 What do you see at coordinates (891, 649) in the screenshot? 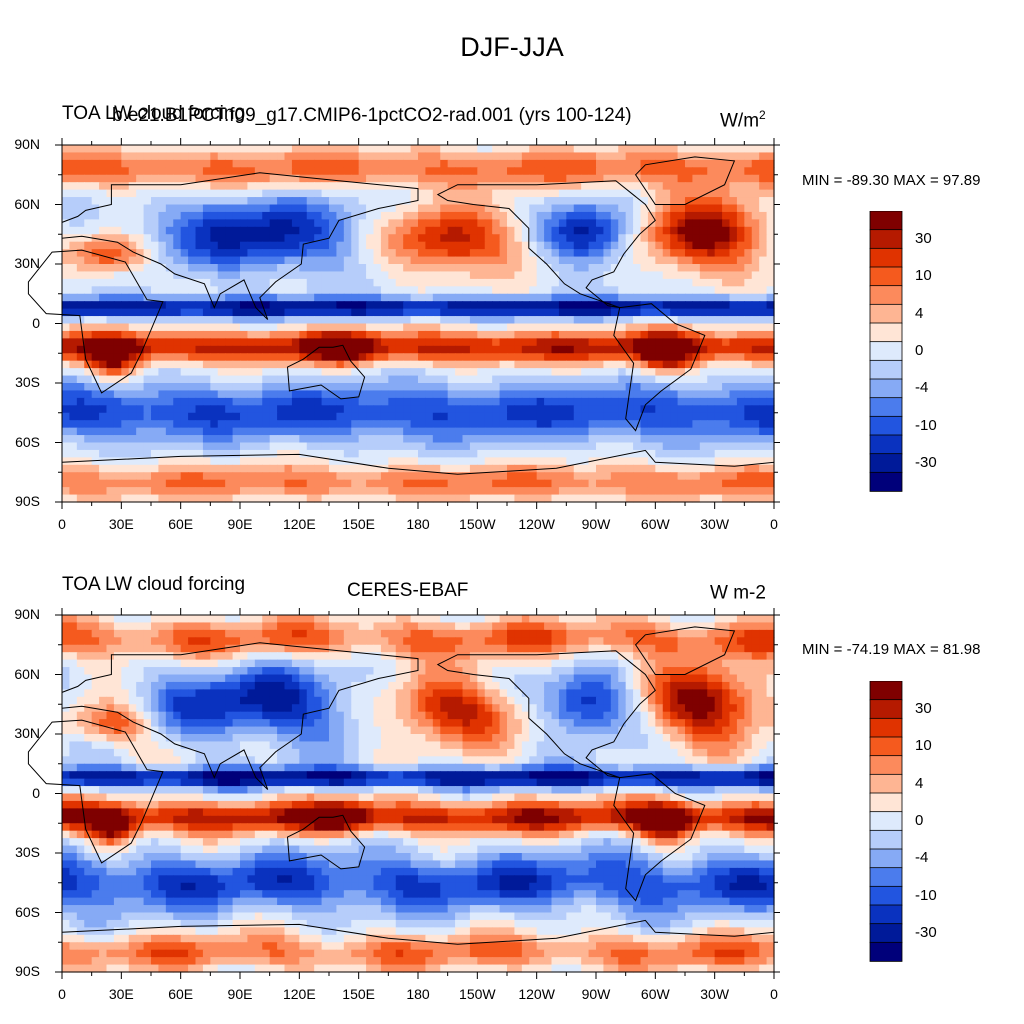
I see `min-max-text: MIN = -74.19 MAX = 81.98` at bounding box center [891, 649].